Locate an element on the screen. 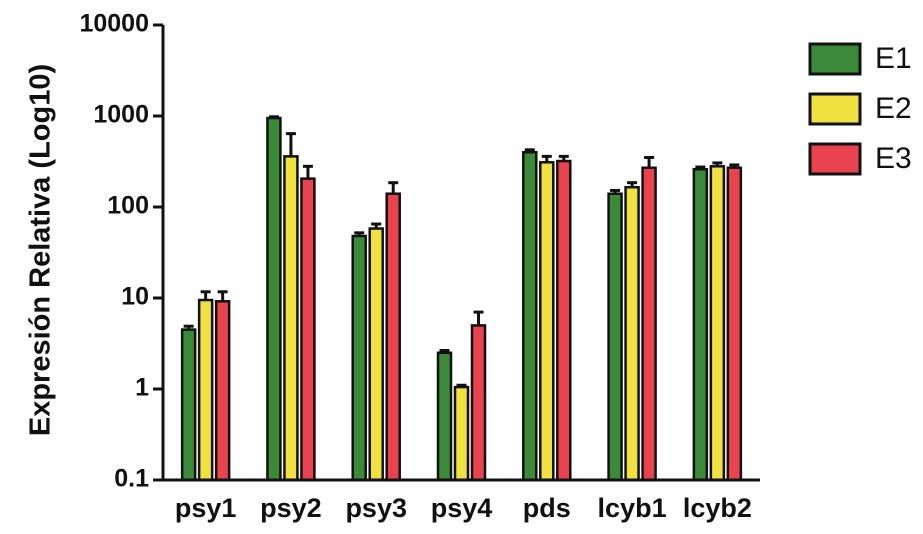 The width and height of the screenshot is (923, 534). legend-label-e1: E1 is located at coordinates (893, 58).